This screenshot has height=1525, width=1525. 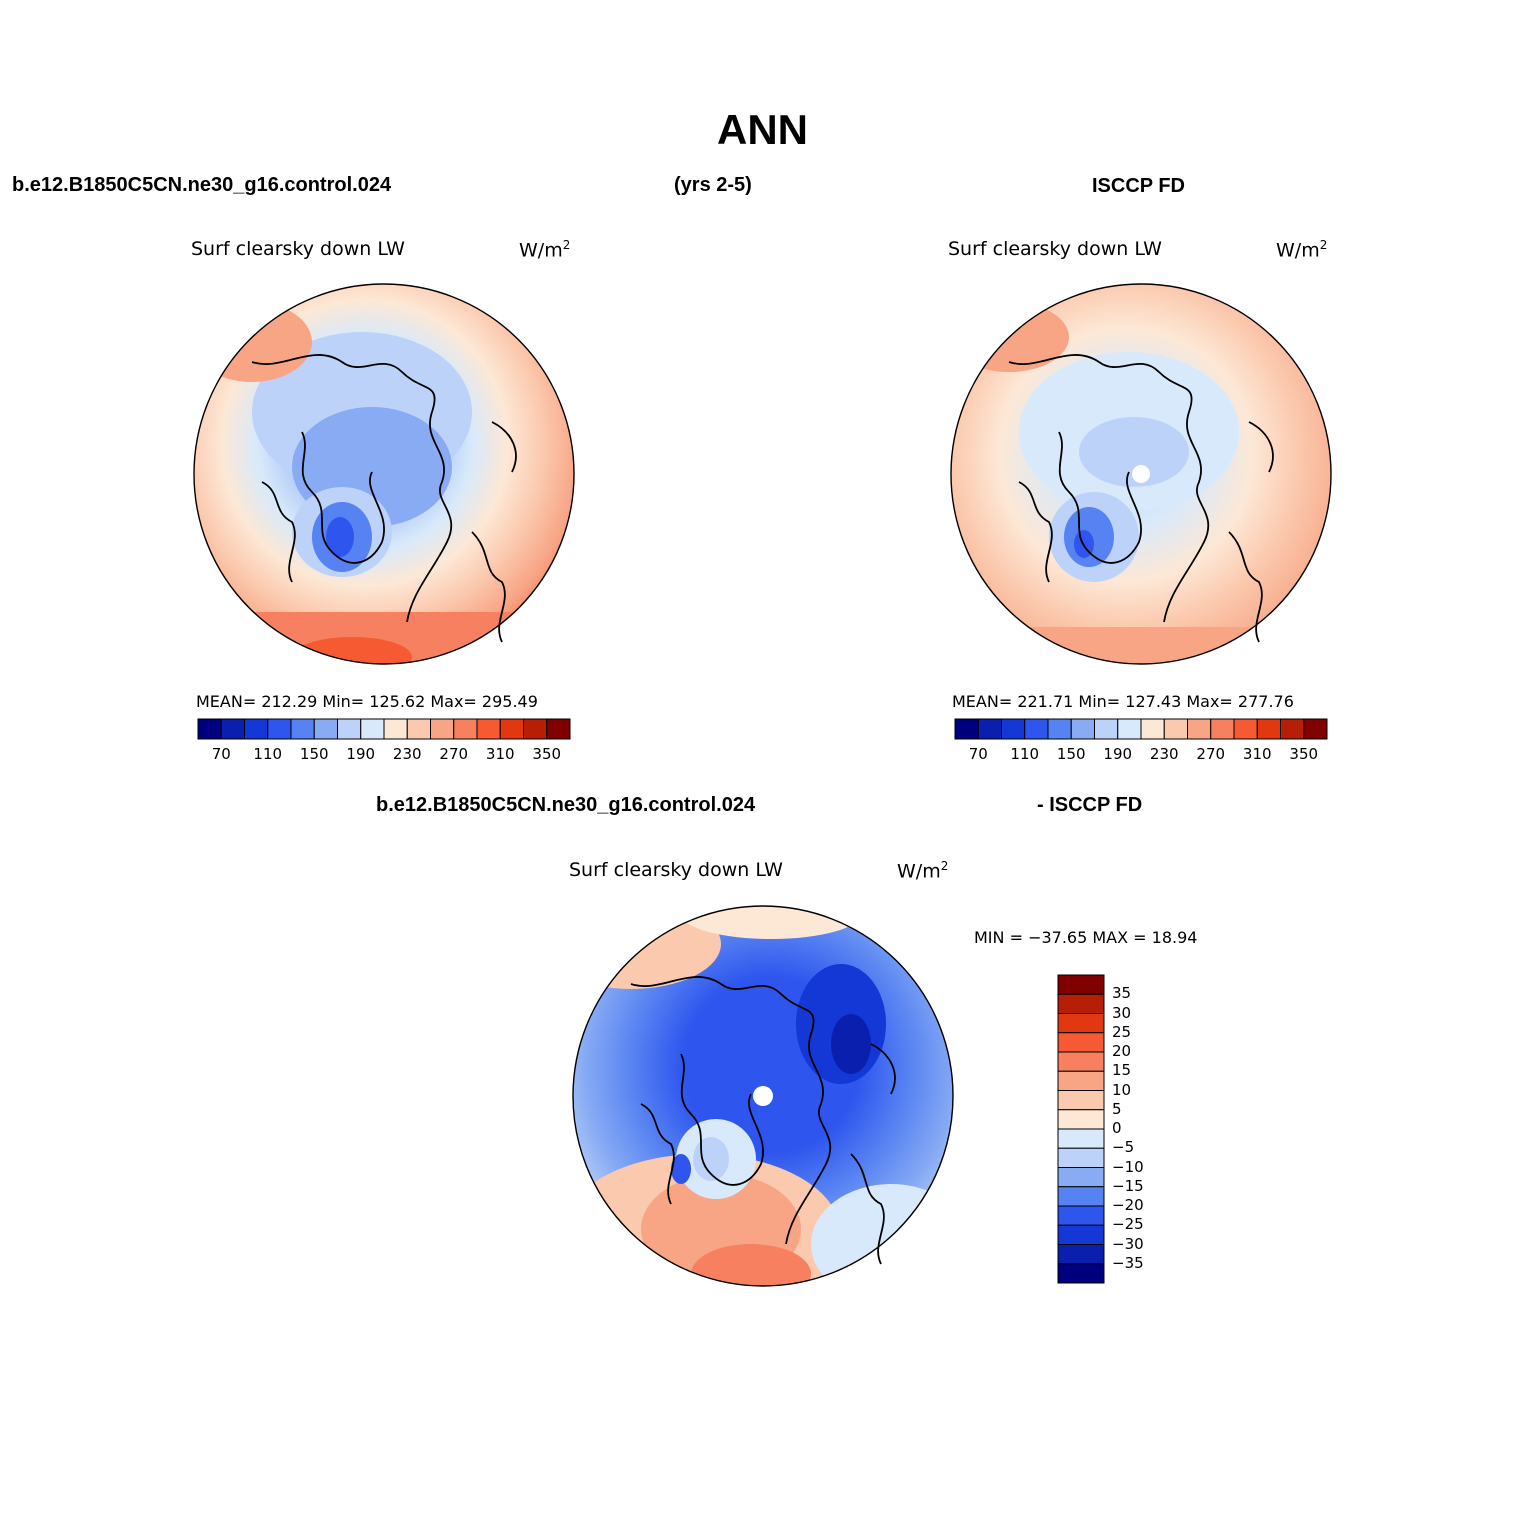 What do you see at coordinates (1122, 1051) in the screenshot?
I see `colorbar-tick-label: 20` at bounding box center [1122, 1051].